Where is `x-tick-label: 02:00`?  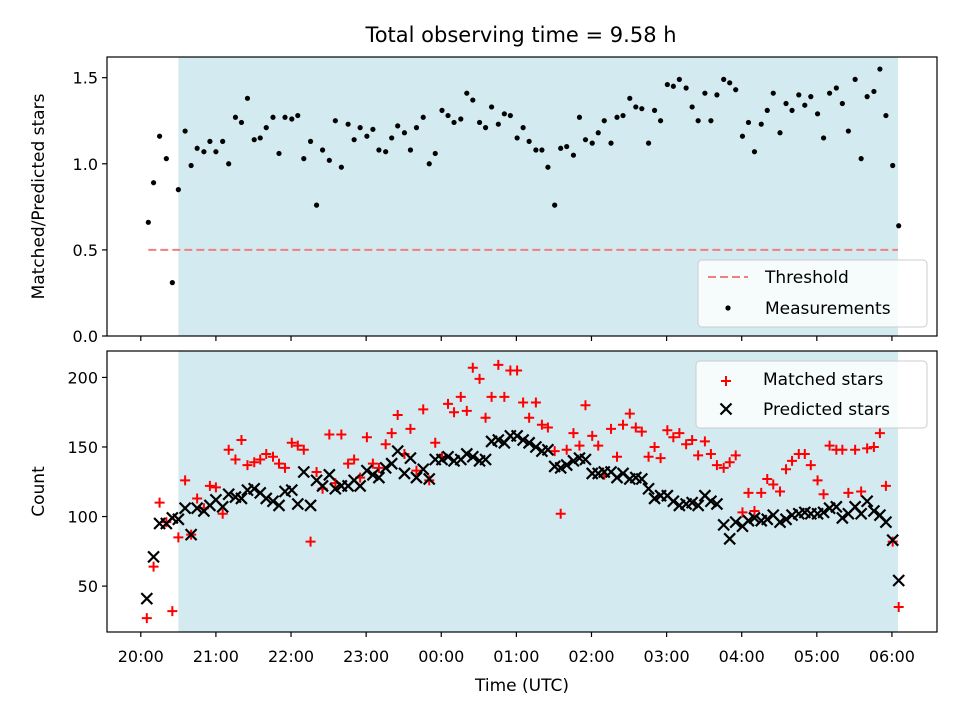 x-tick-label: 02:00 is located at coordinates (591, 656).